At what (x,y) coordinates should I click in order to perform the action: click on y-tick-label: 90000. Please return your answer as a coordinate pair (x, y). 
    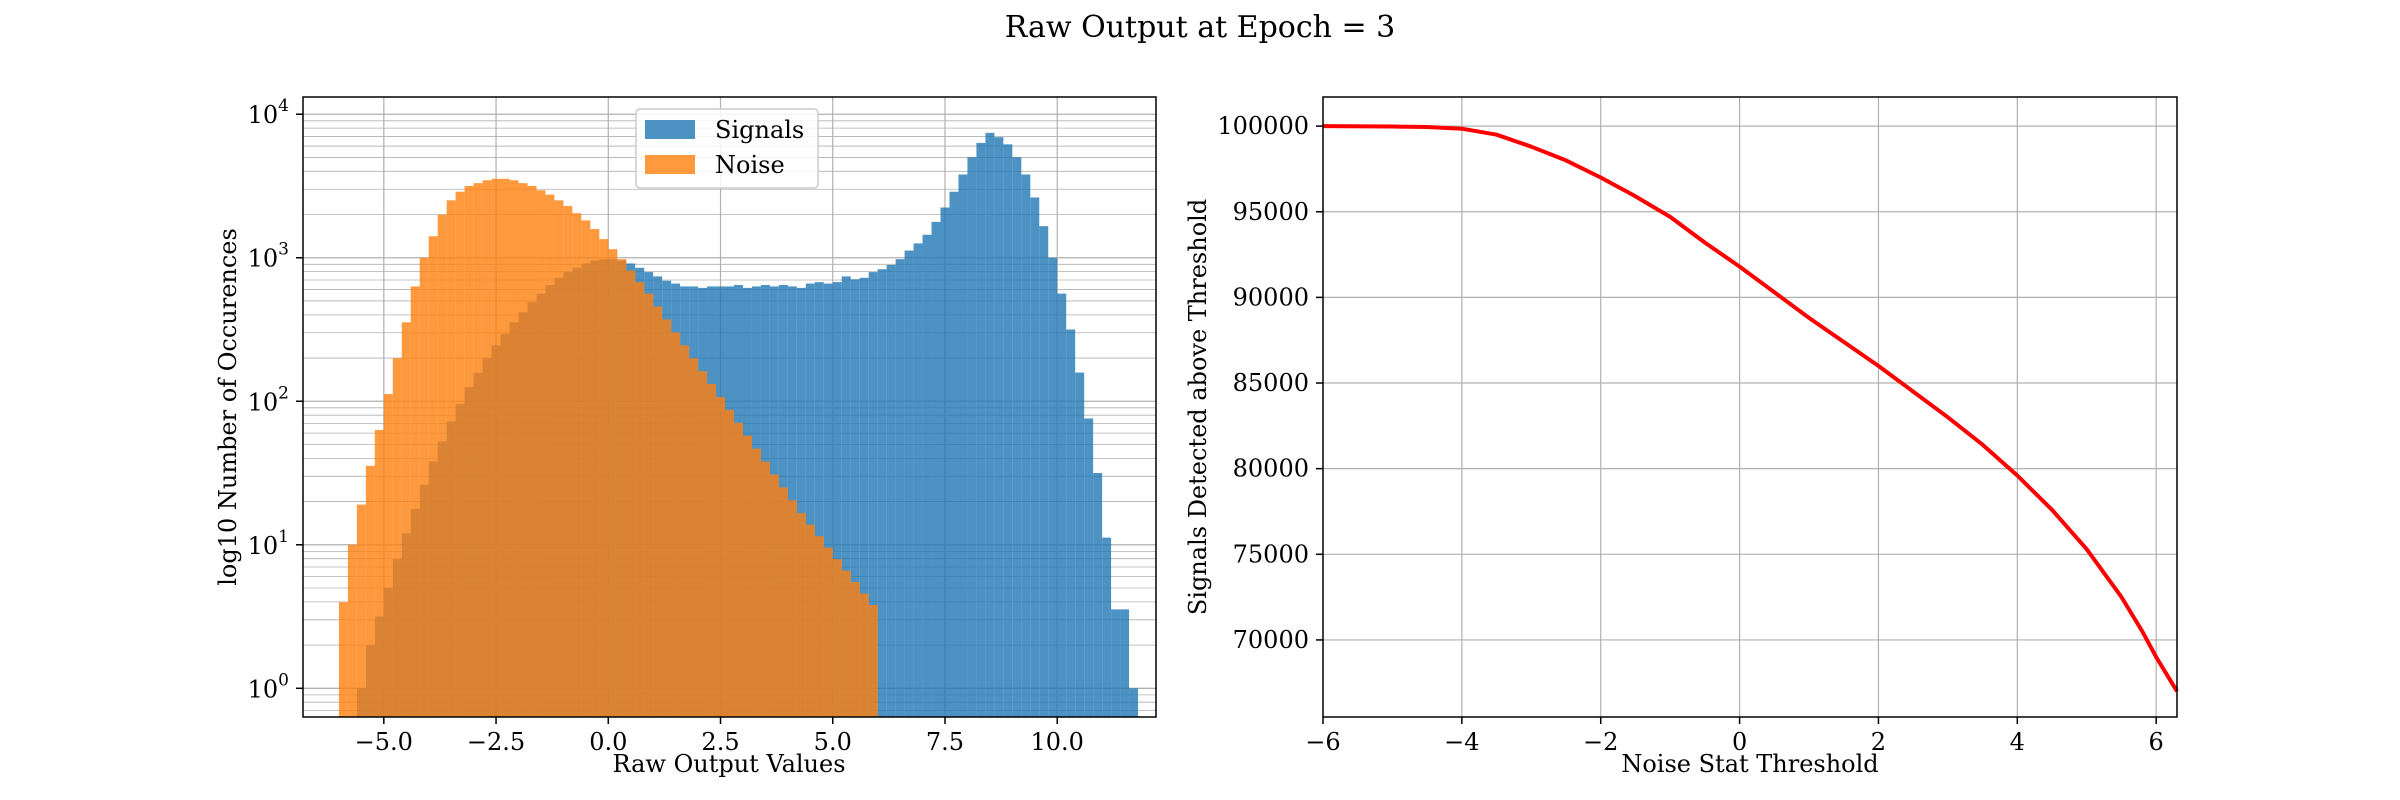
    Looking at the image, I should click on (1271, 297).